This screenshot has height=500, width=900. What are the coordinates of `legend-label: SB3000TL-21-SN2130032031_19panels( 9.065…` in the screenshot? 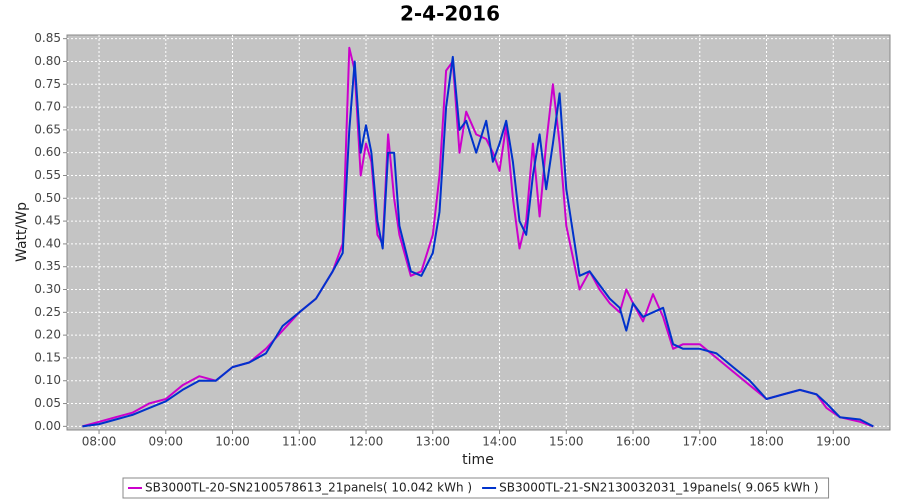 It's located at (658, 488).